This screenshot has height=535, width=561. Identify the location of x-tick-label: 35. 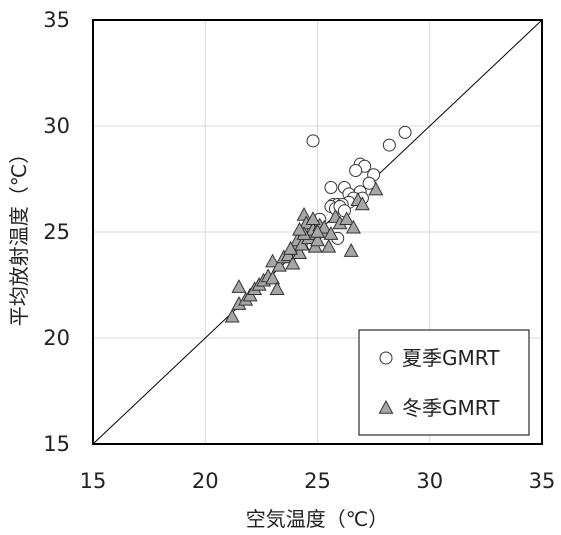
(542, 481).